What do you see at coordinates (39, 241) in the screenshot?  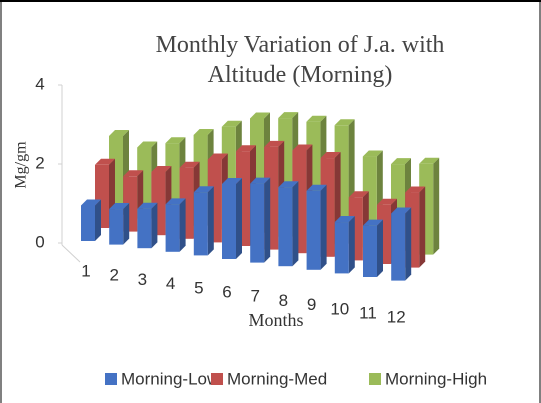 I see `y-tick-label: 0` at bounding box center [39, 241].